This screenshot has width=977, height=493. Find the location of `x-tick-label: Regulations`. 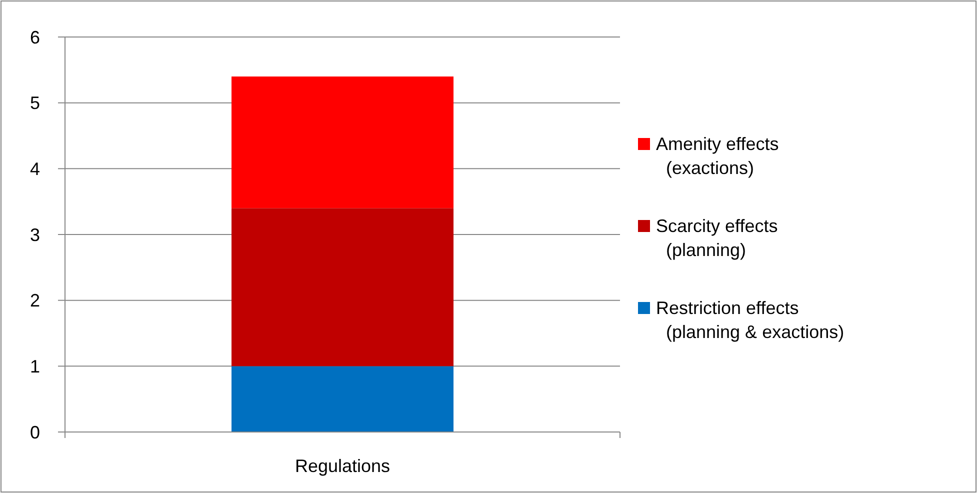

x-tick-label: Regulations is located at coordinates (342, 466).